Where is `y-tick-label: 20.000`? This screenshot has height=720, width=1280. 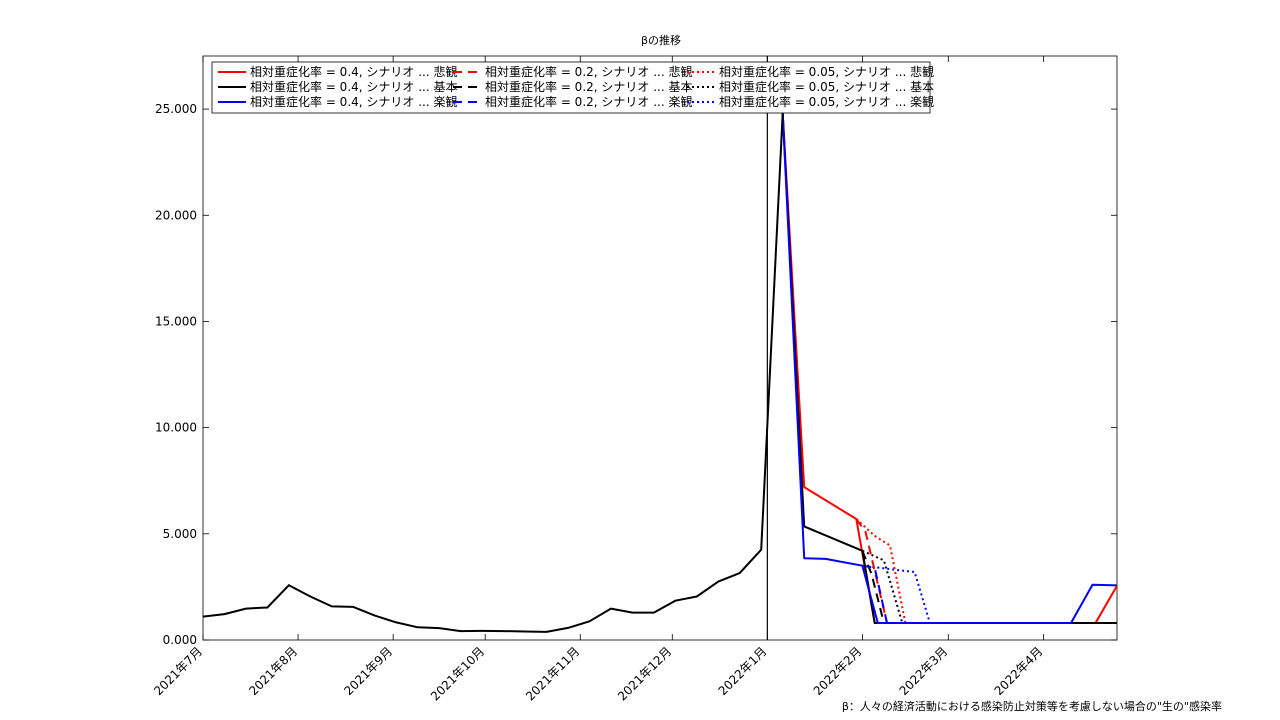 y-tick-label: 20.000 is located at coordinates (176, 215).